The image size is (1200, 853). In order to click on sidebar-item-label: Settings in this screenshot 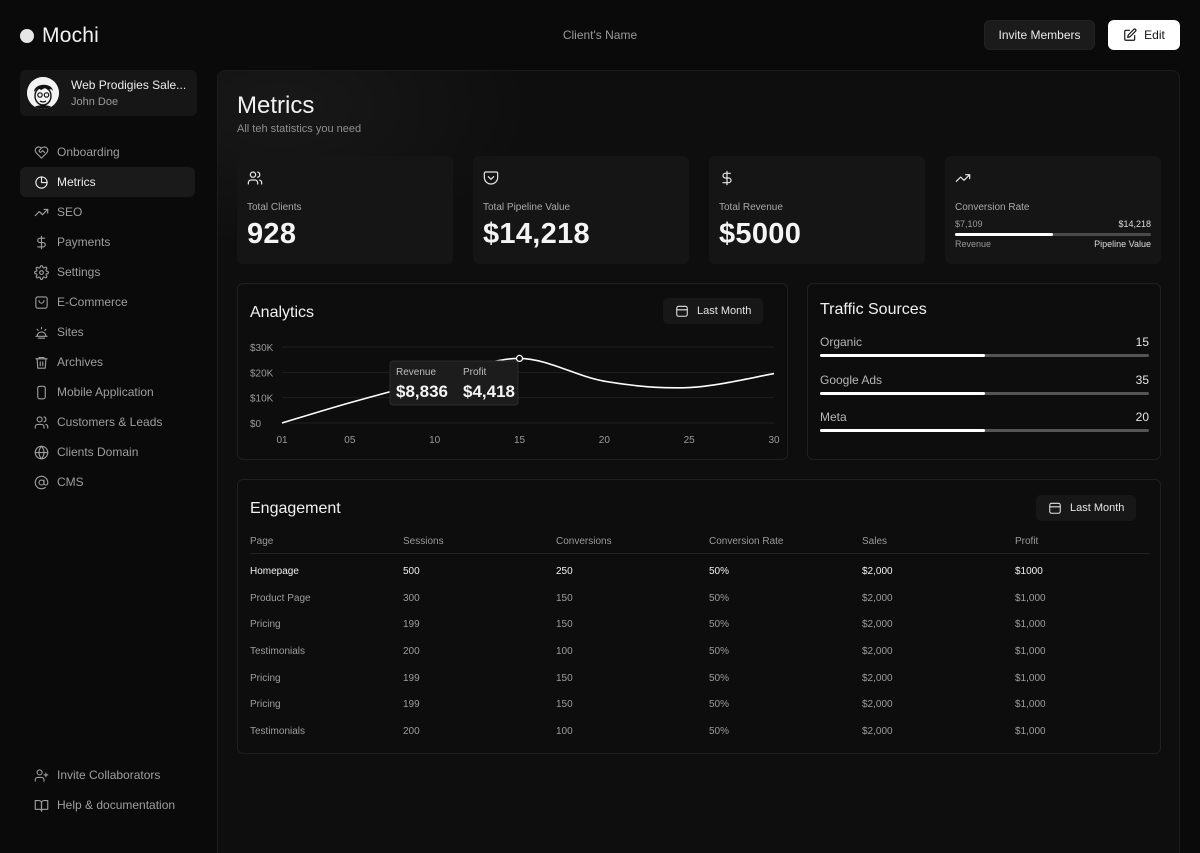, I will do `click(79, 272)`.